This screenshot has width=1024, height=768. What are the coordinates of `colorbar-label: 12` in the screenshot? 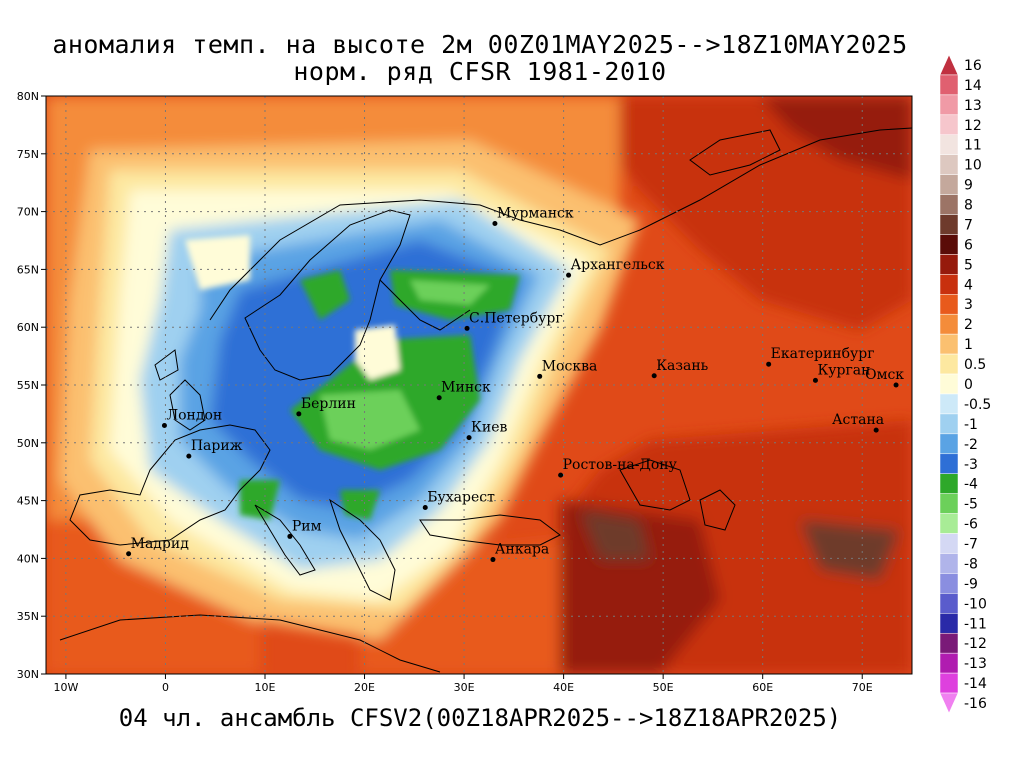 It's located at (973, 126).